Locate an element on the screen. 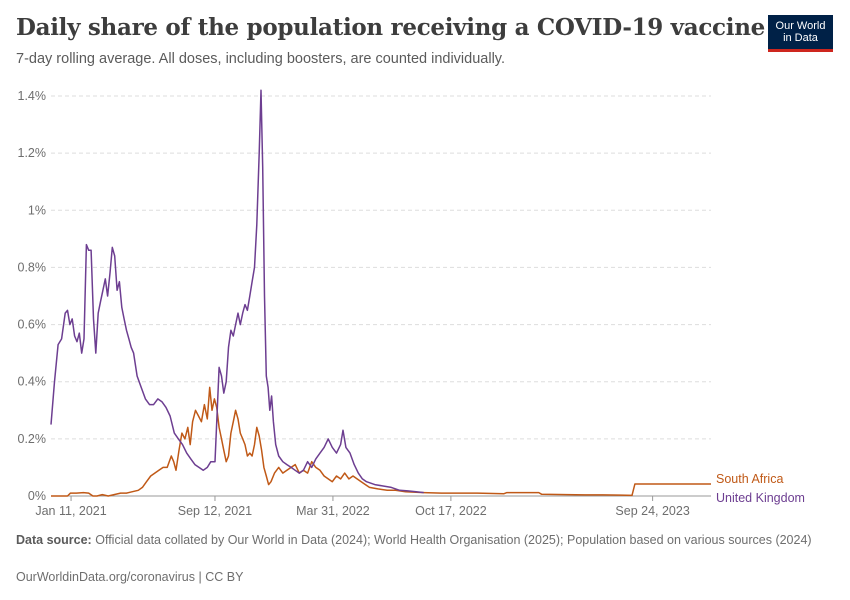  x-tick-label: Sep 12, 2021 is located at coordinates (215, 511).